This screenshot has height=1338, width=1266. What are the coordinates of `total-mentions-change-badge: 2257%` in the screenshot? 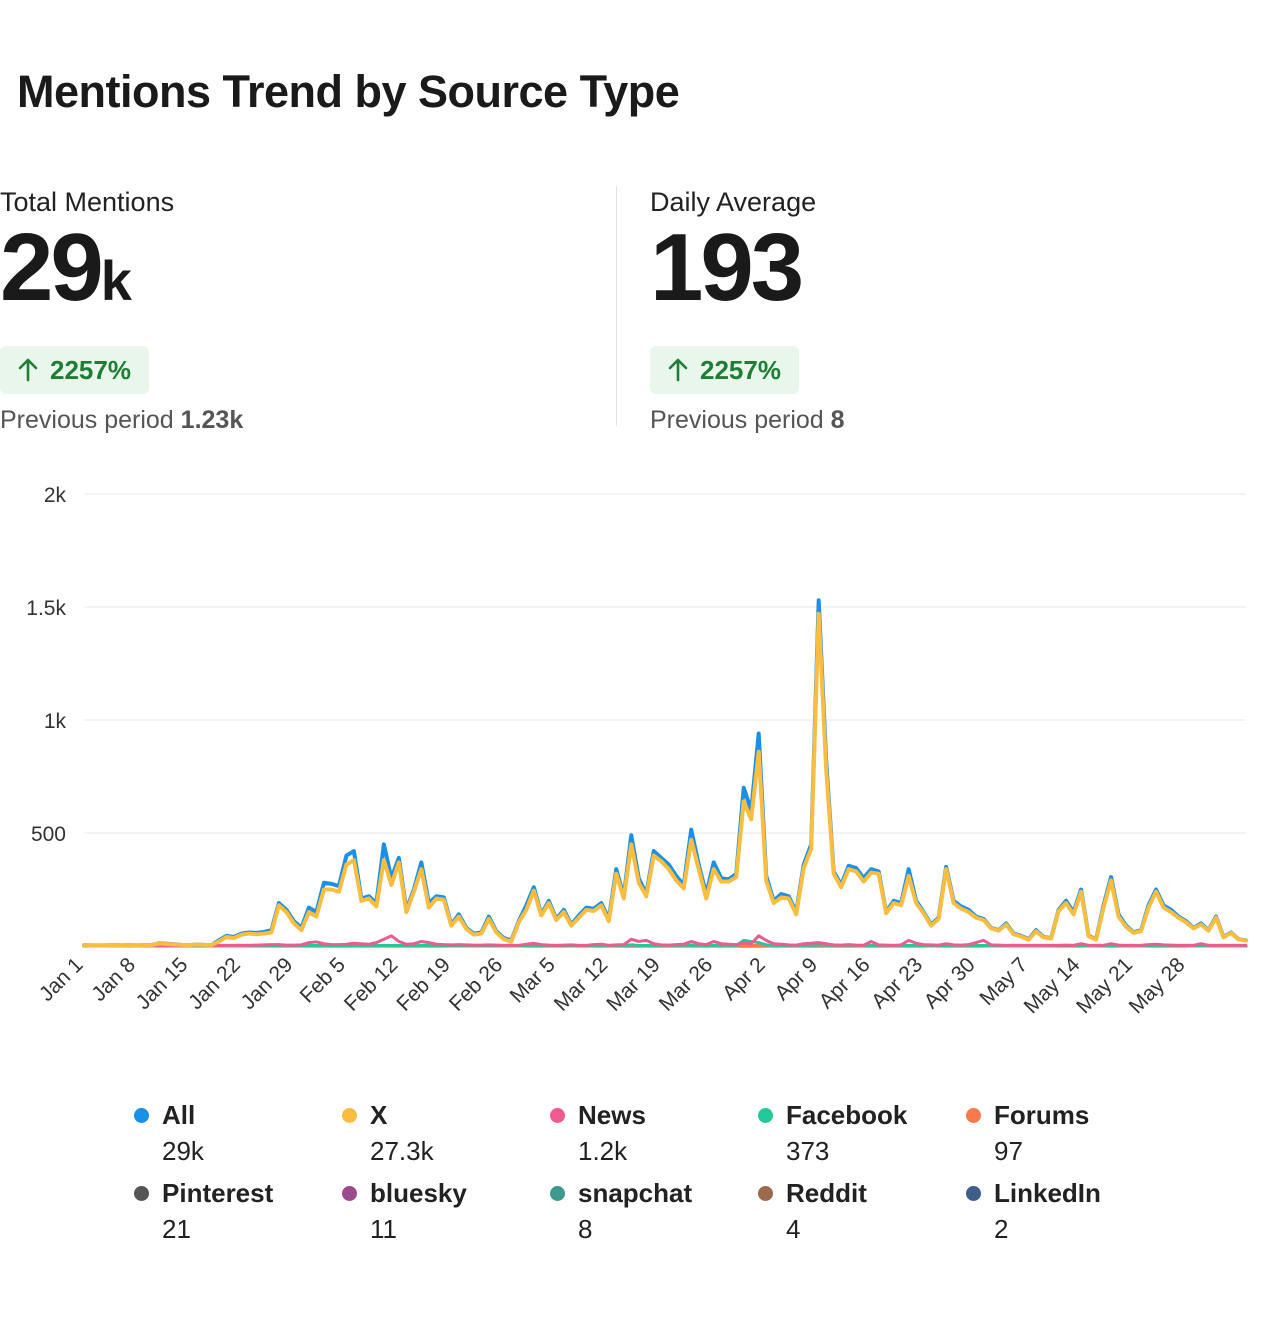 It's located at (74, 370).